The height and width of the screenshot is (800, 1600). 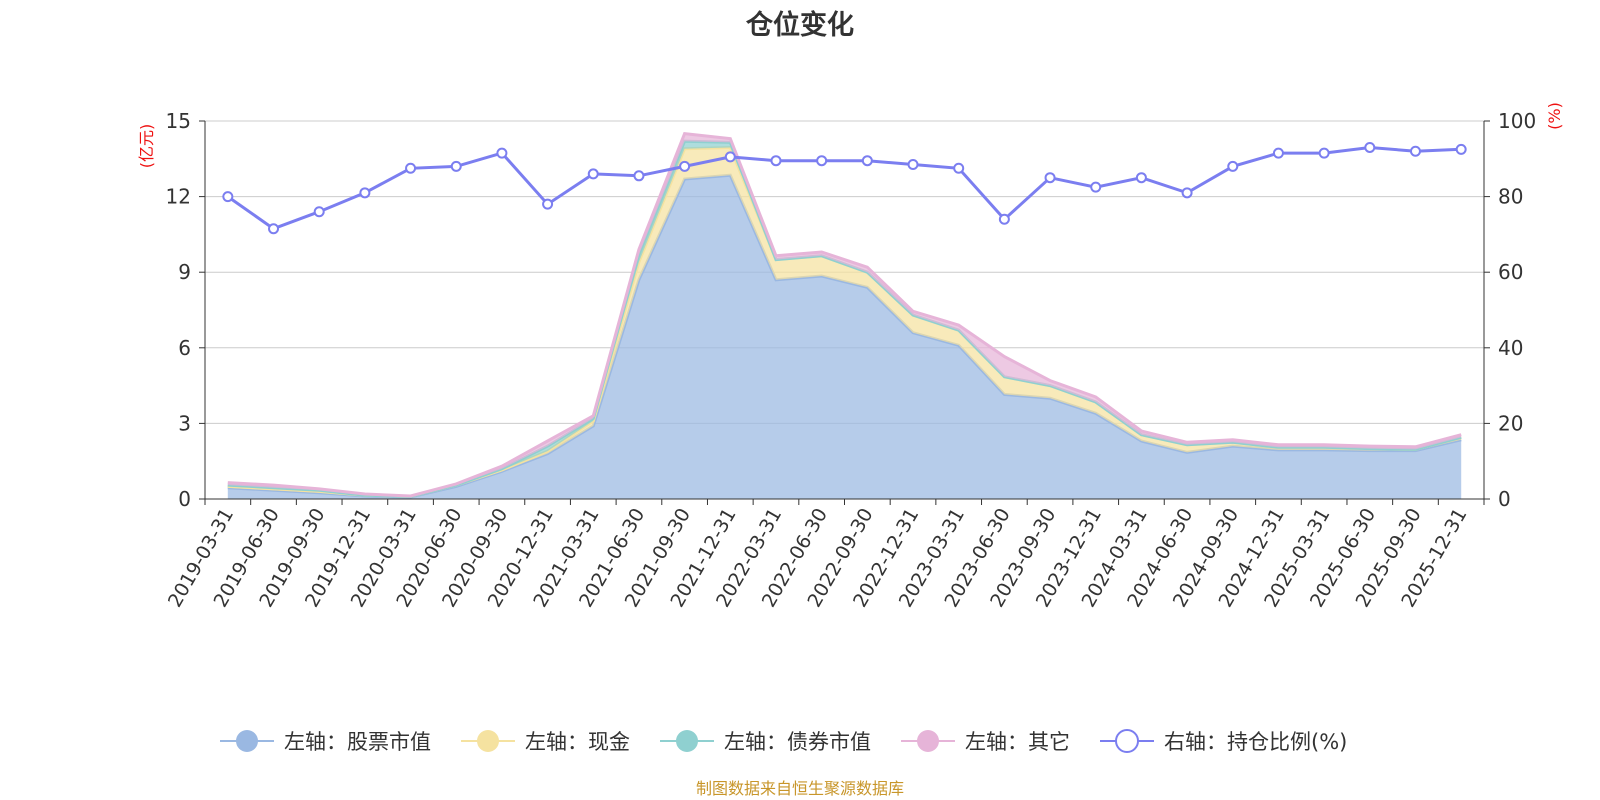 I want to click on data-source-note: 制图数据来自恒生聚源数据库, so click(x=800, y=788).